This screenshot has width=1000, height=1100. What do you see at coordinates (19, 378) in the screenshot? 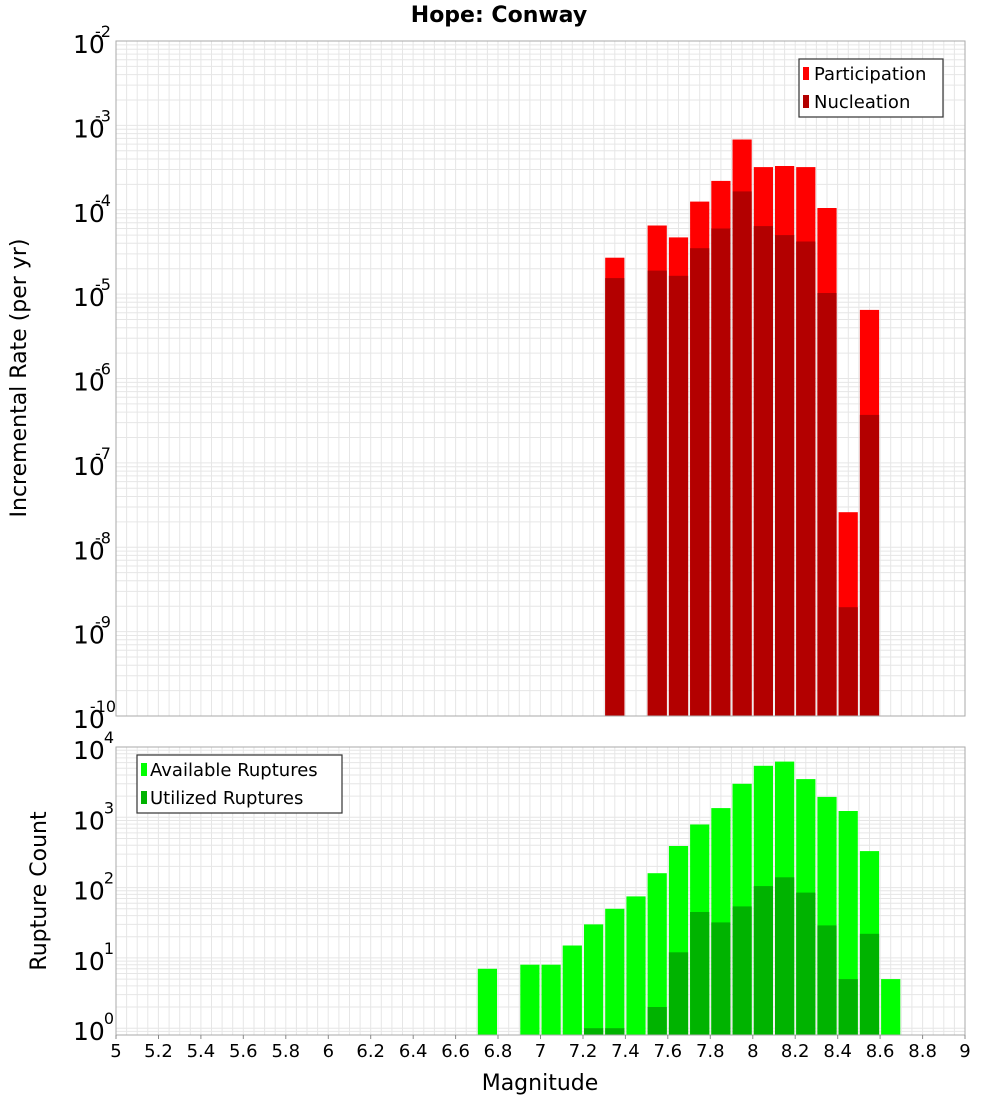
I see `top-y-axis-label: Incremental Rate (per yr)` at bounding box center [19, 378].